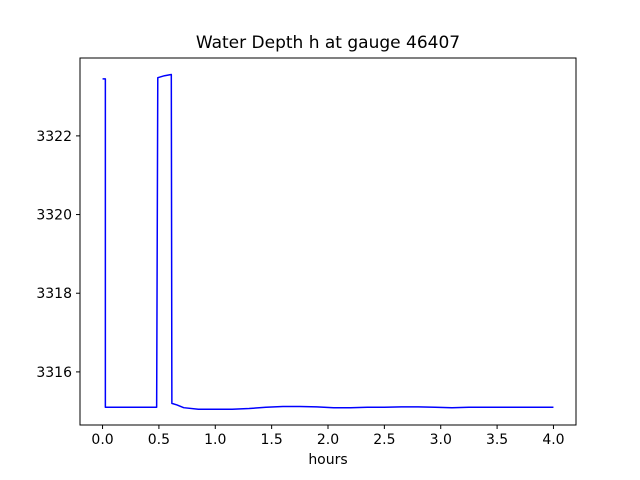 Image resolution: width=640 pixels, height=480 pixels. What do you see at coordinates (54, 373) in the screenshot?
I see `y-tick-label: 3316` at bounding box center [54, 373].